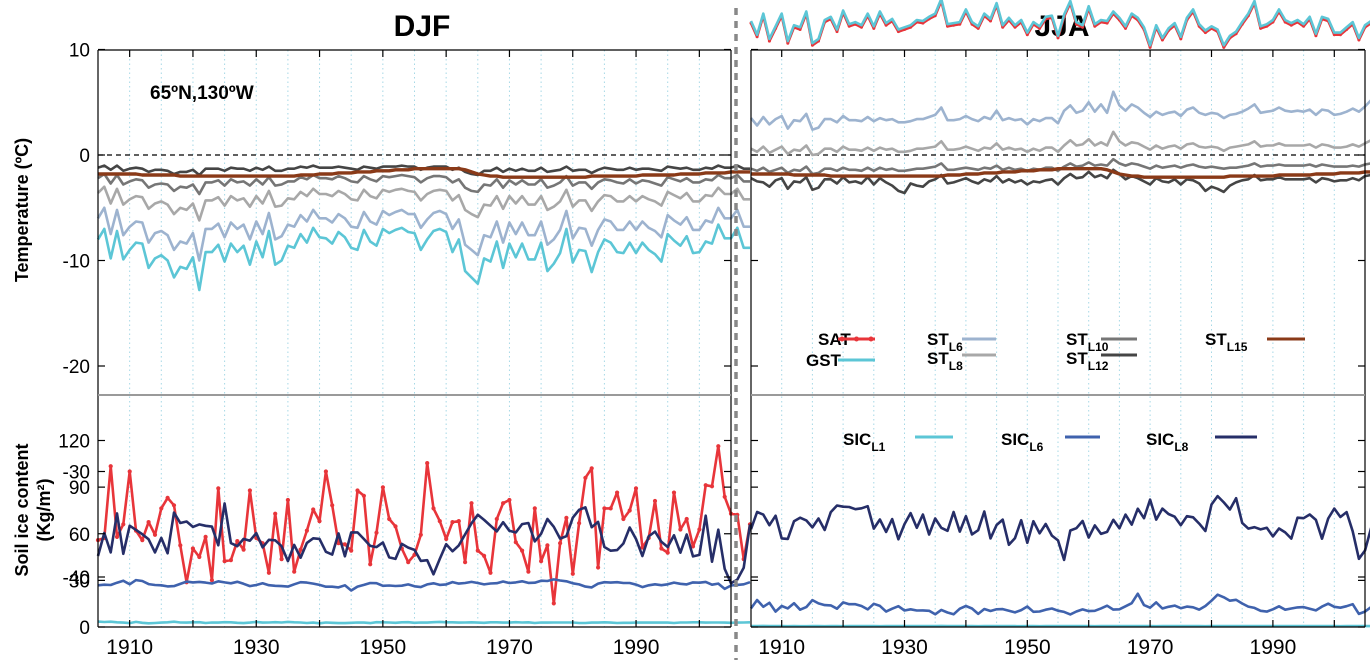 The width and height of the screenshot is (1370, 660). I want to click on y-tick-label-temperature: -40, so click(76, 578).